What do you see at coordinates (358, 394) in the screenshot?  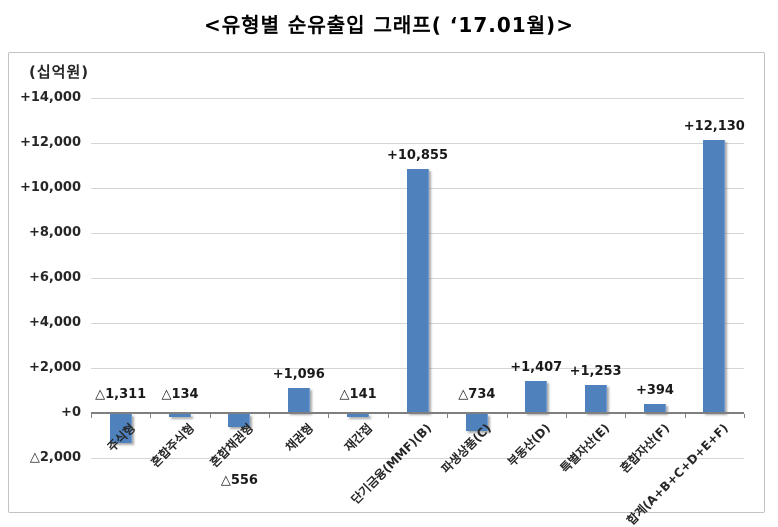 I see `data-label: △141` at bounding box center [358, 394].